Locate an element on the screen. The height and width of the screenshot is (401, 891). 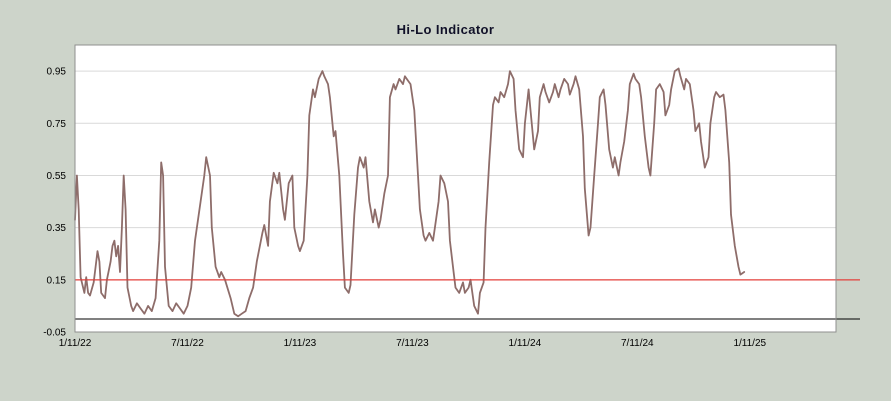
x-tick-label: 1/11/25 is located at coordinates (749, 343).